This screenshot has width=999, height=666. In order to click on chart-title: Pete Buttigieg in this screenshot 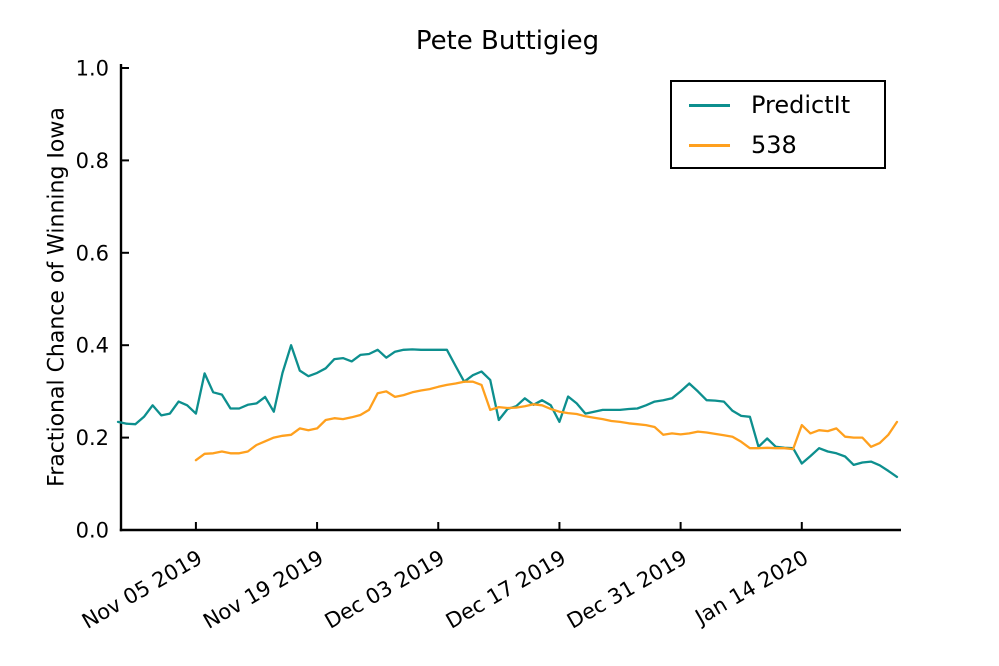, I will do `click(507, 41)`.